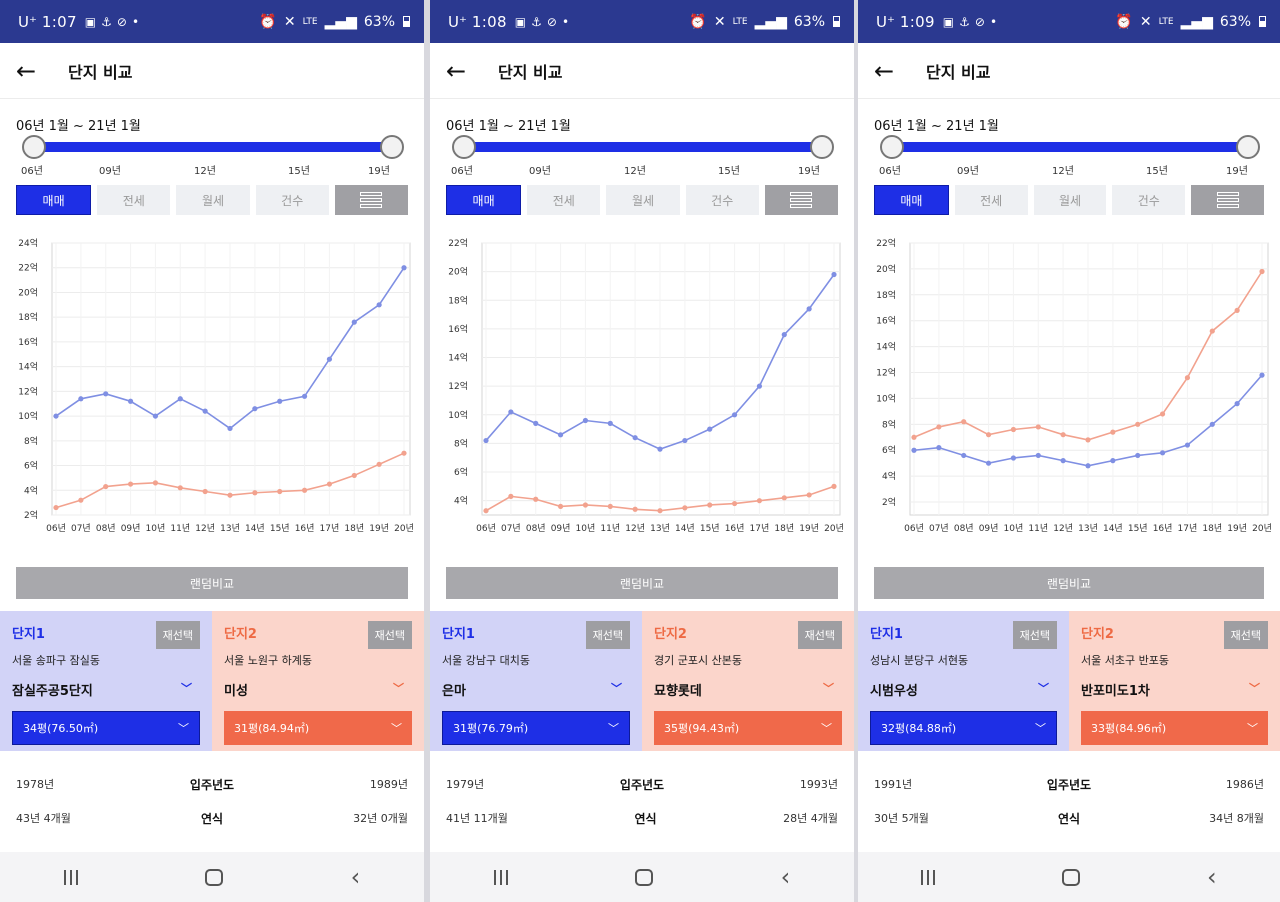 The width and height of the screenshot is (1280, 902). What do you see at coordinates (106, 728) in the screenshot?
I see `complex-1-size-dropdown: 34평(76.50㎡) ﹀` at bounding box center [106, 728].